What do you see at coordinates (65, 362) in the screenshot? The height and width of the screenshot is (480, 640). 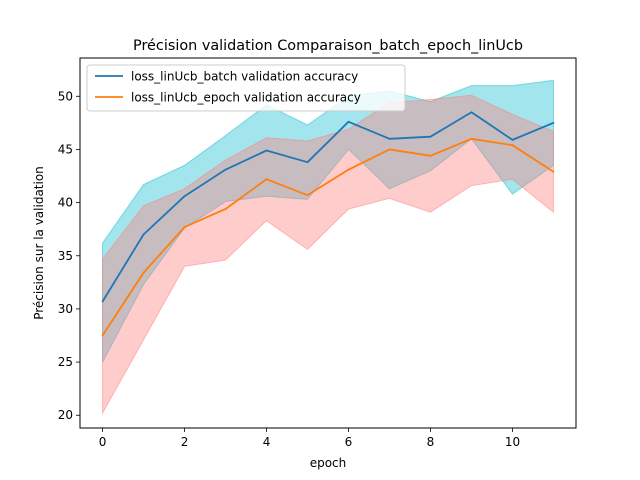 I see `y-tick-label: 25` at bounding box center [65, 362].